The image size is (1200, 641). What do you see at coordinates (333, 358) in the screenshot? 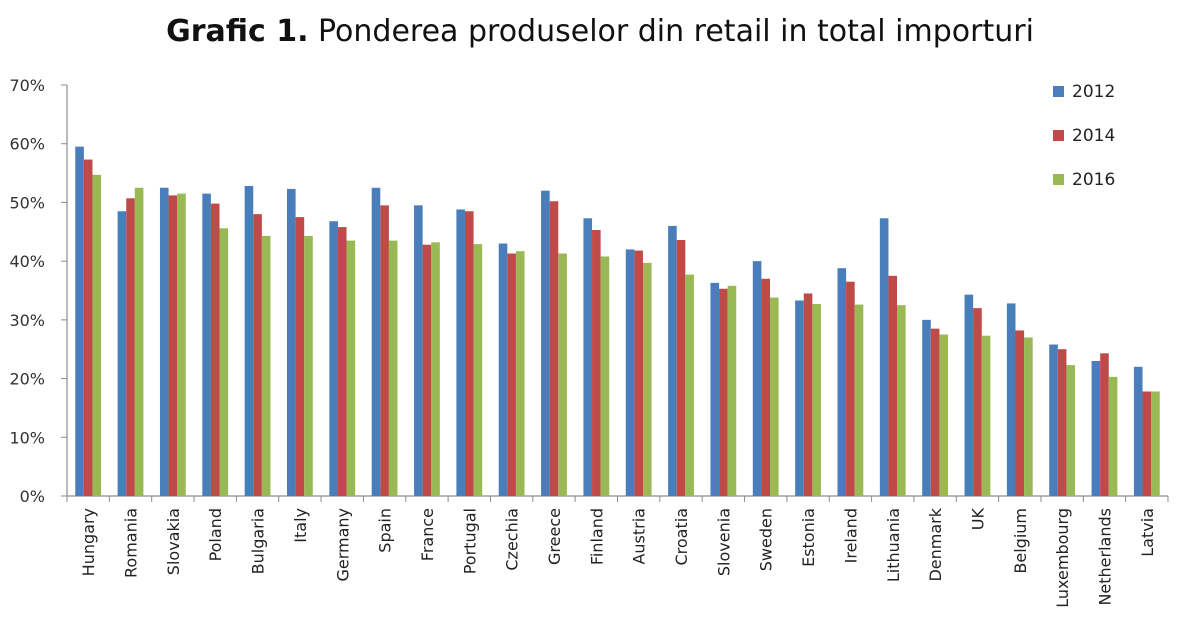
I see `bar-2012-germany` at bounding box center [333, 358].